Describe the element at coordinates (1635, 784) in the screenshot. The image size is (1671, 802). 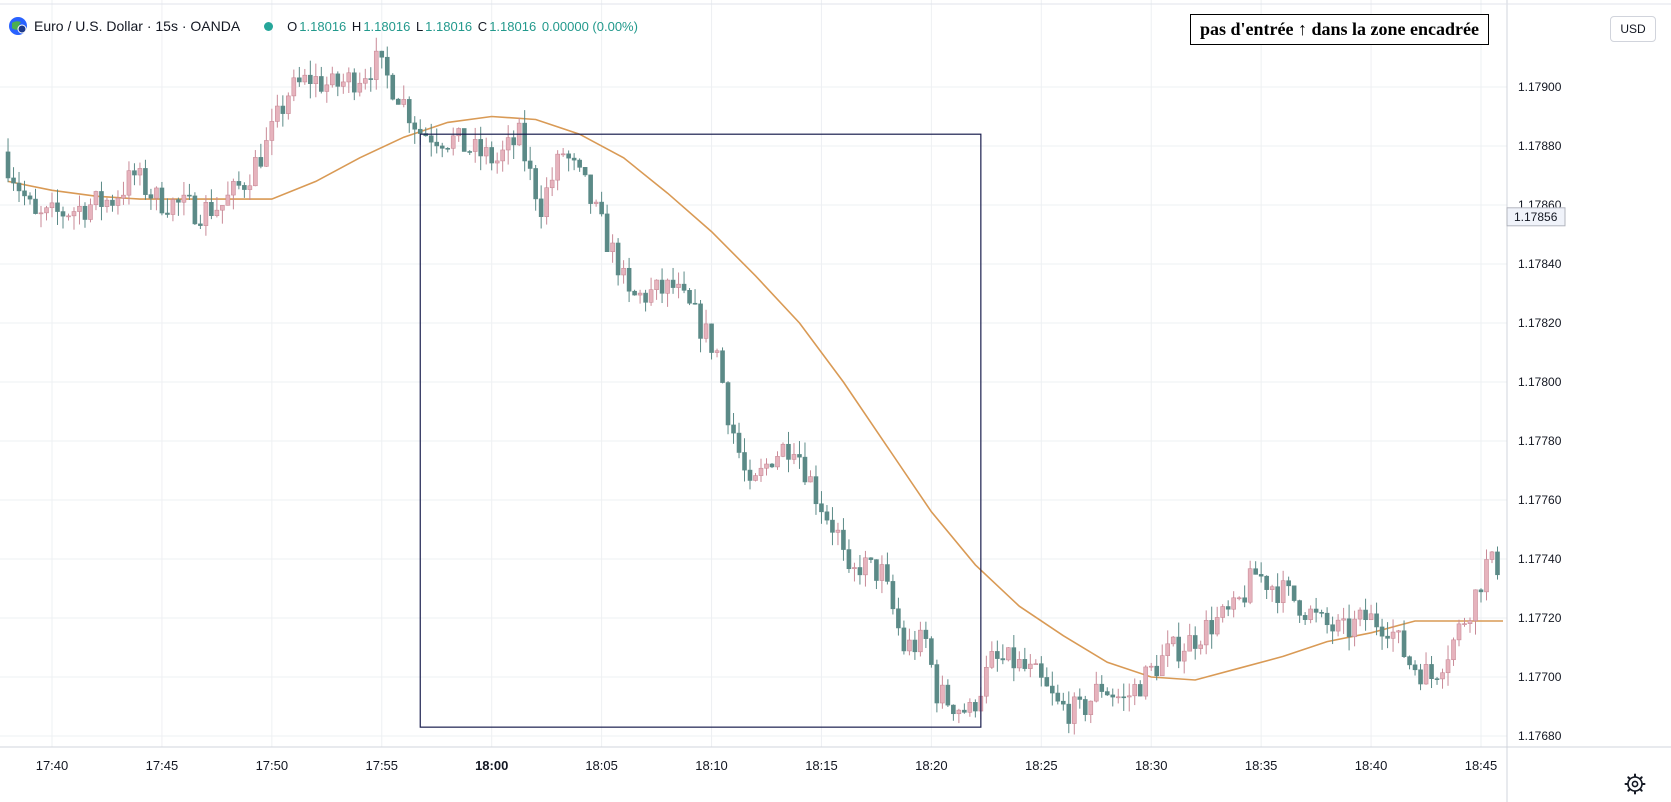
I see `gear-icon` at that location.